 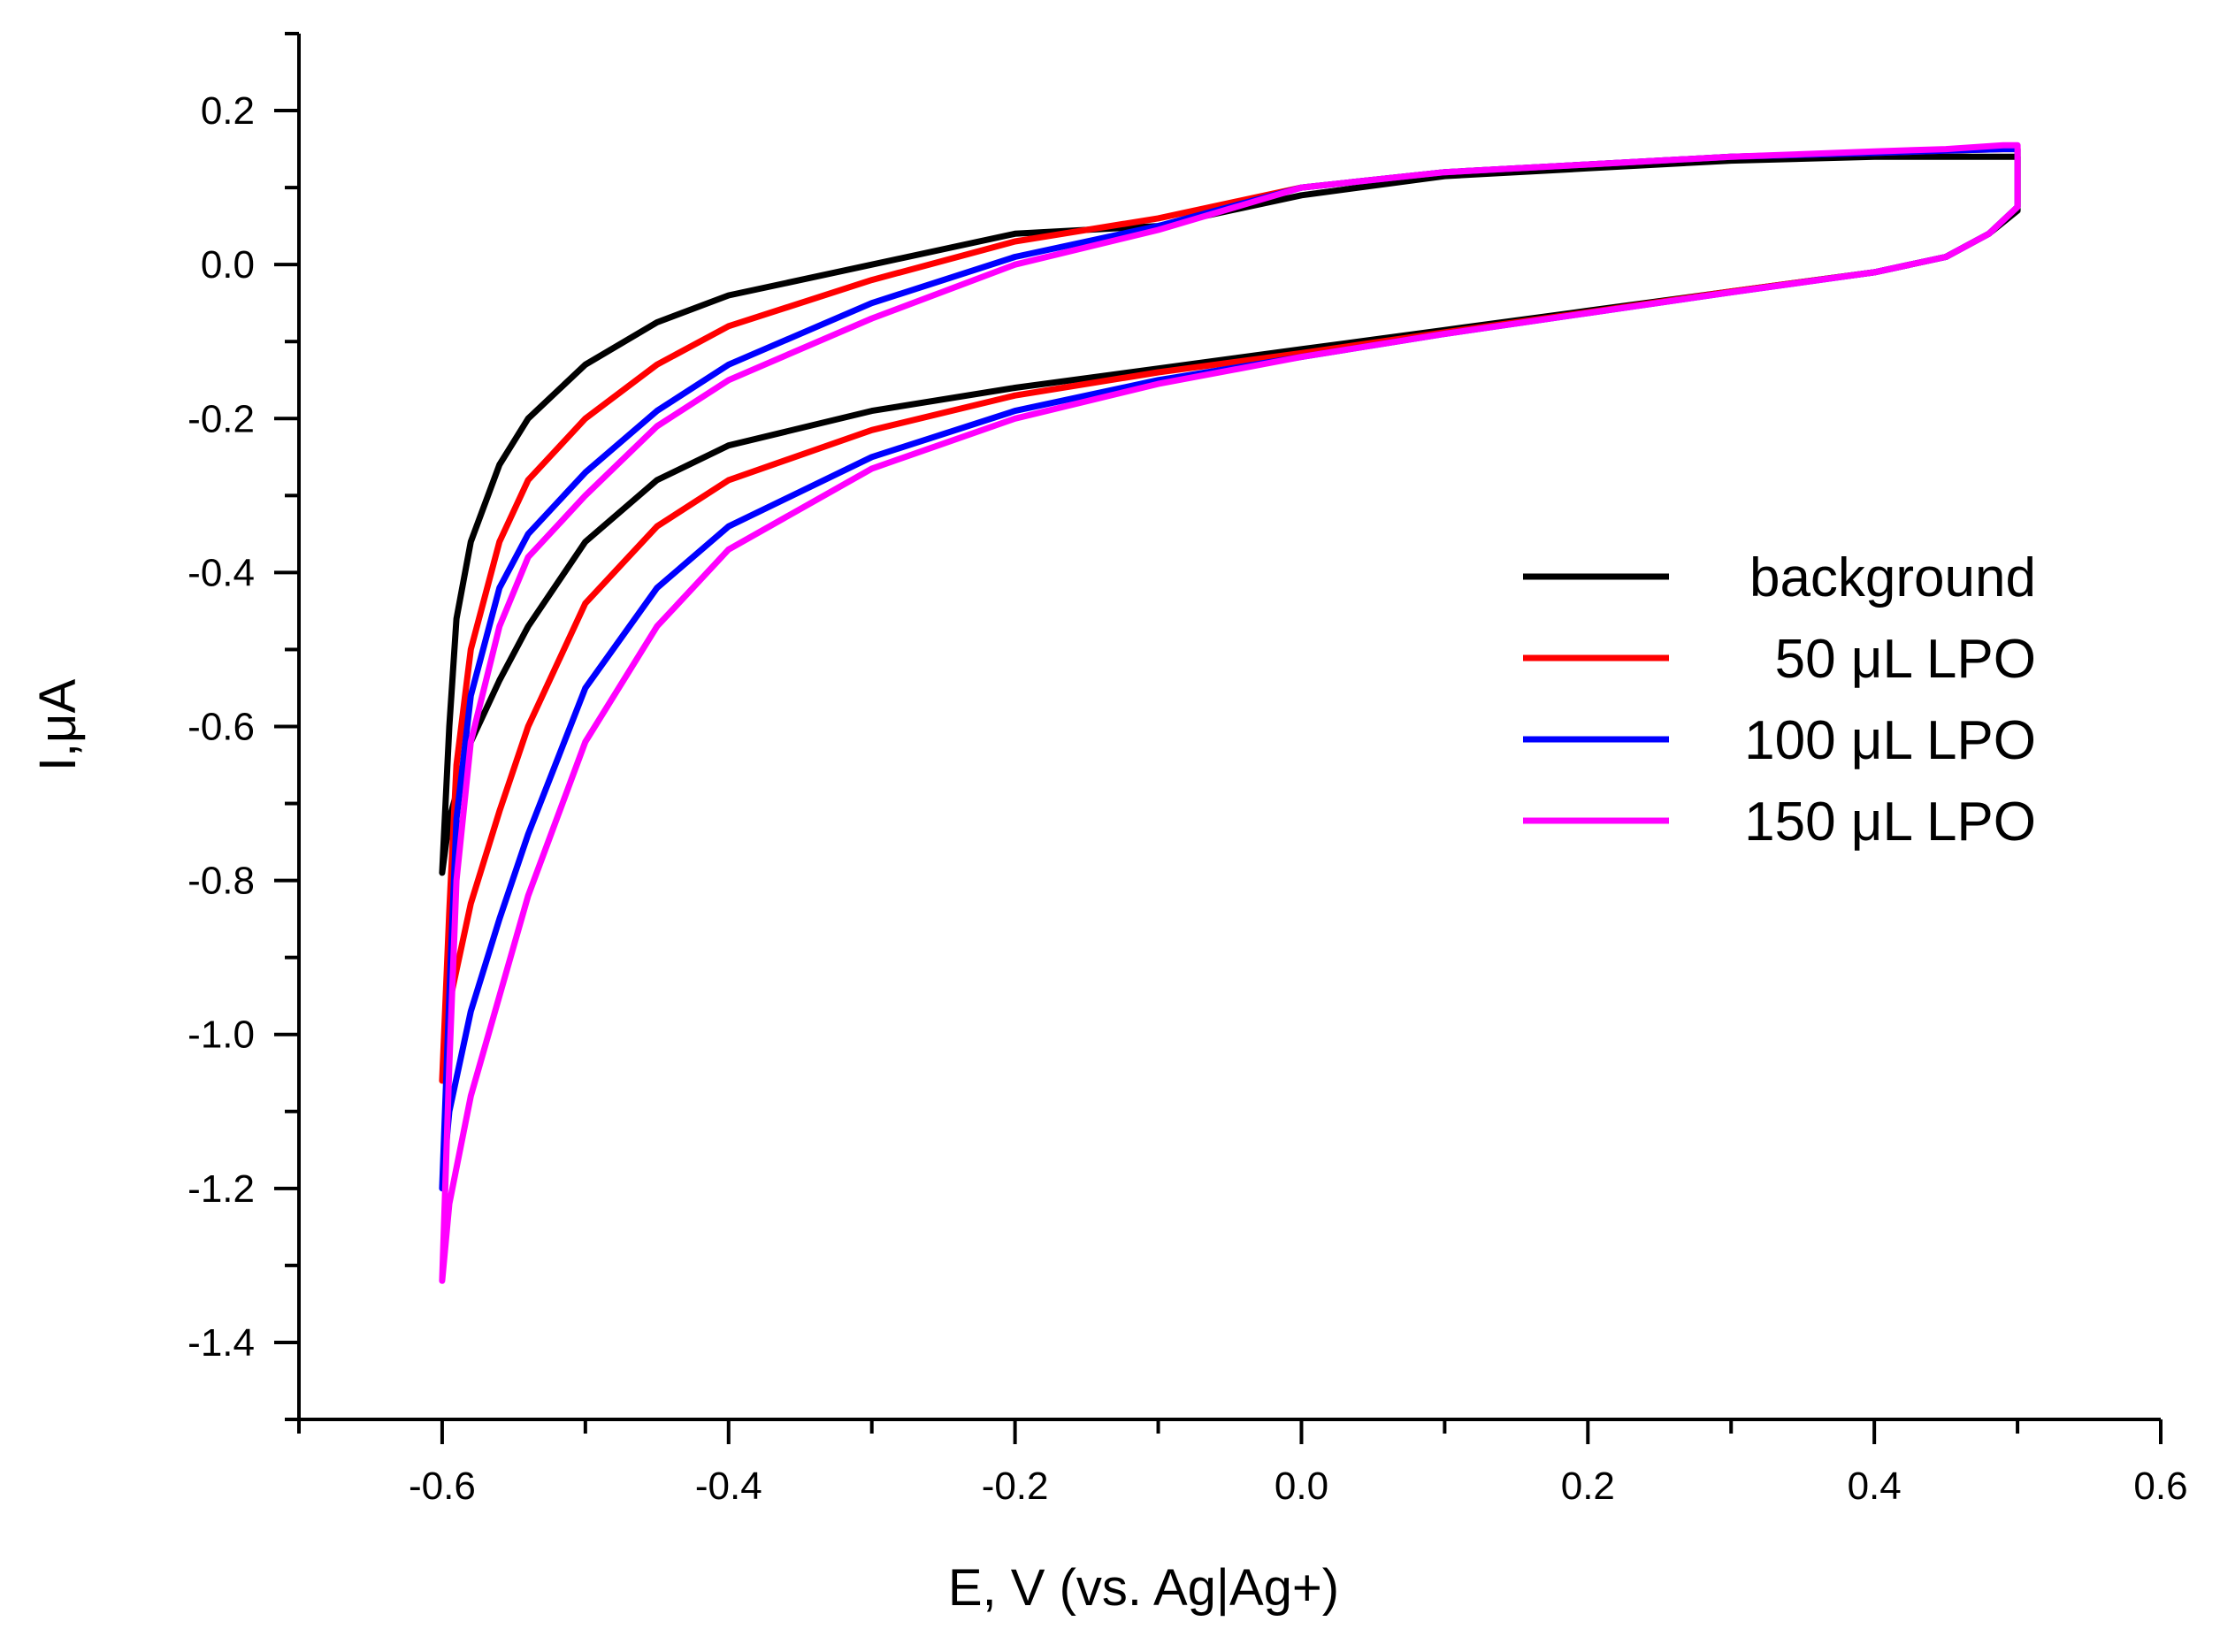 What do you see at coordinates (442, 1486) in the screenshot?
I see `x-tick-label: -0.6` at bounding box center [442, 1486].